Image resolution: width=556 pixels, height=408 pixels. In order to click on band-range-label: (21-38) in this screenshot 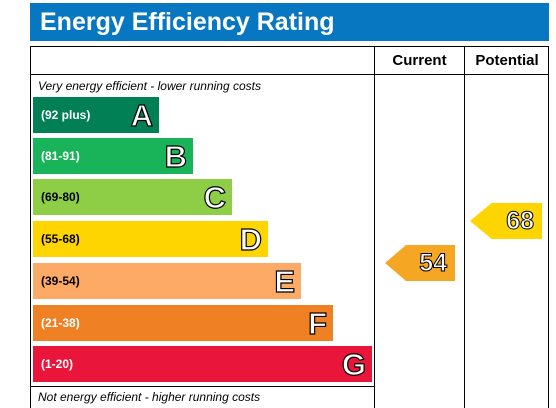, I will do `click(60, 323)`.